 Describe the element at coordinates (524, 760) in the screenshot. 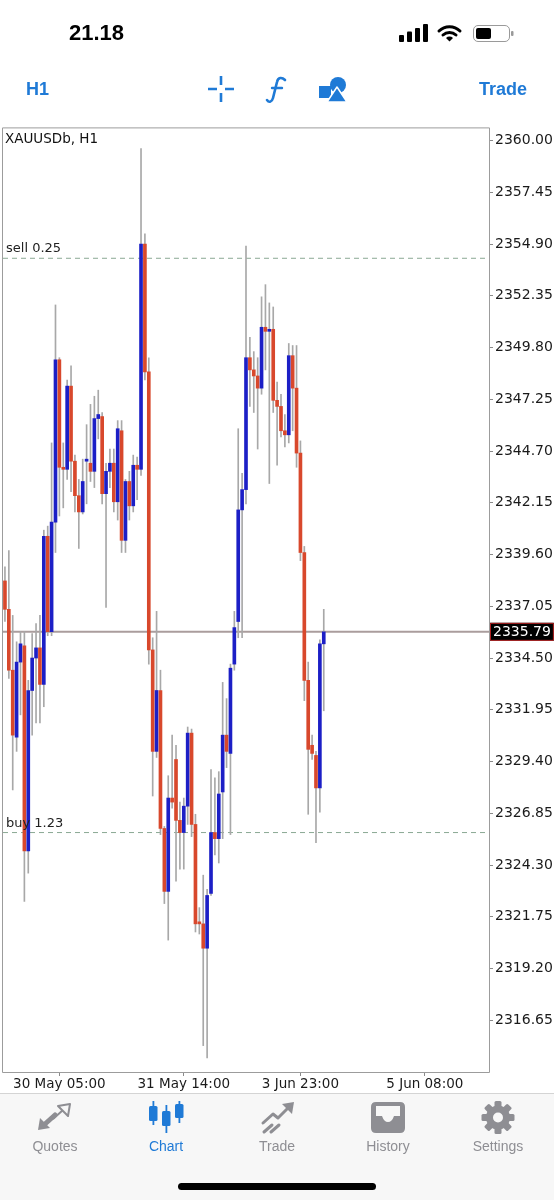

I see `y-tick-label: 2329.40` at that location.